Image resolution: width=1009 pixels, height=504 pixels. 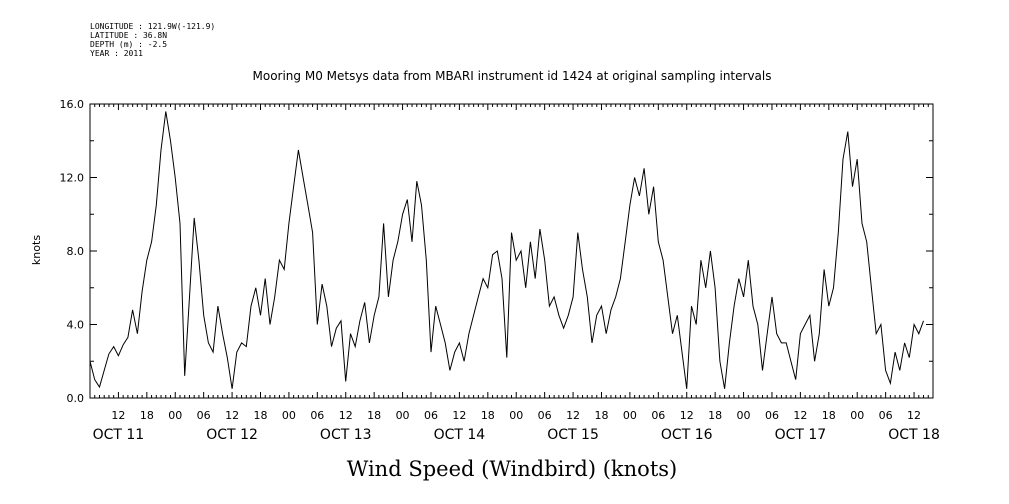 What do you see at coordinates (76, 398) in the screenshot?
I see `y-tick-label: 0.0` at bounding box center [76, 398].